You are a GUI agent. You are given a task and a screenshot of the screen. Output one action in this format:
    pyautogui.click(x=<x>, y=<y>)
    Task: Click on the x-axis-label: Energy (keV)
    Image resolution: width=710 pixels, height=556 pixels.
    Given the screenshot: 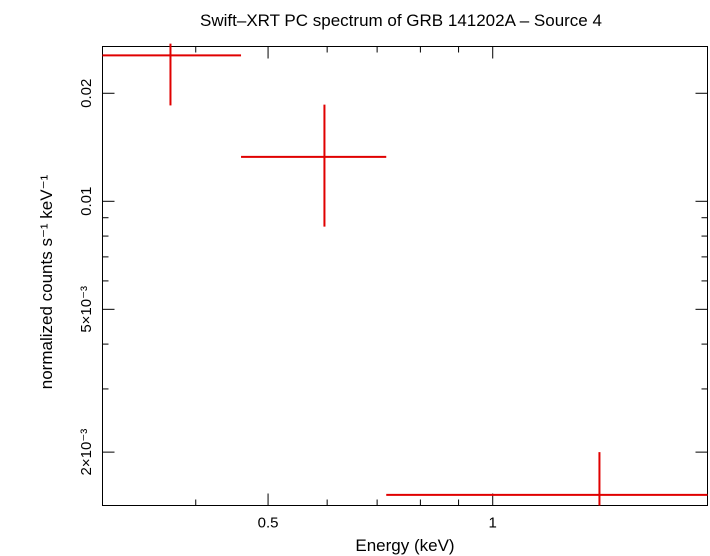 What is the action you would take?
    pyautogui.click(x=404, y=545)
    